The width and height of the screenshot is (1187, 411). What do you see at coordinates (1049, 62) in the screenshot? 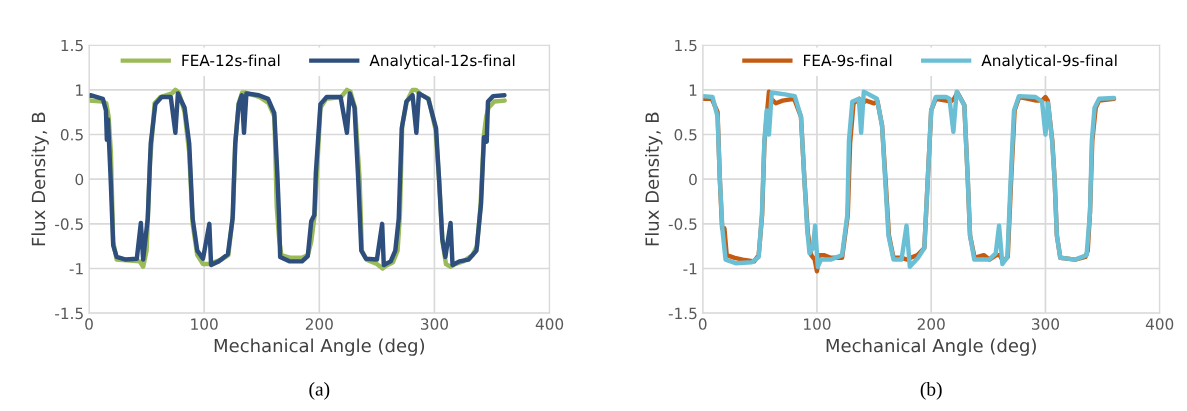
I see `legend-label: Analytical-9s-final` at bounding box center [1049, 62].